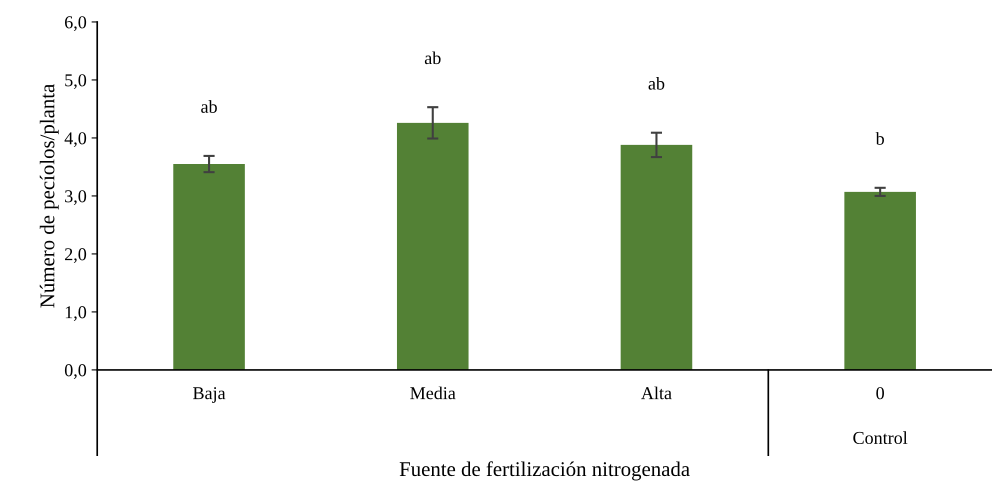  I want to click on y-tick-label: 6,0, so click(75, 23).